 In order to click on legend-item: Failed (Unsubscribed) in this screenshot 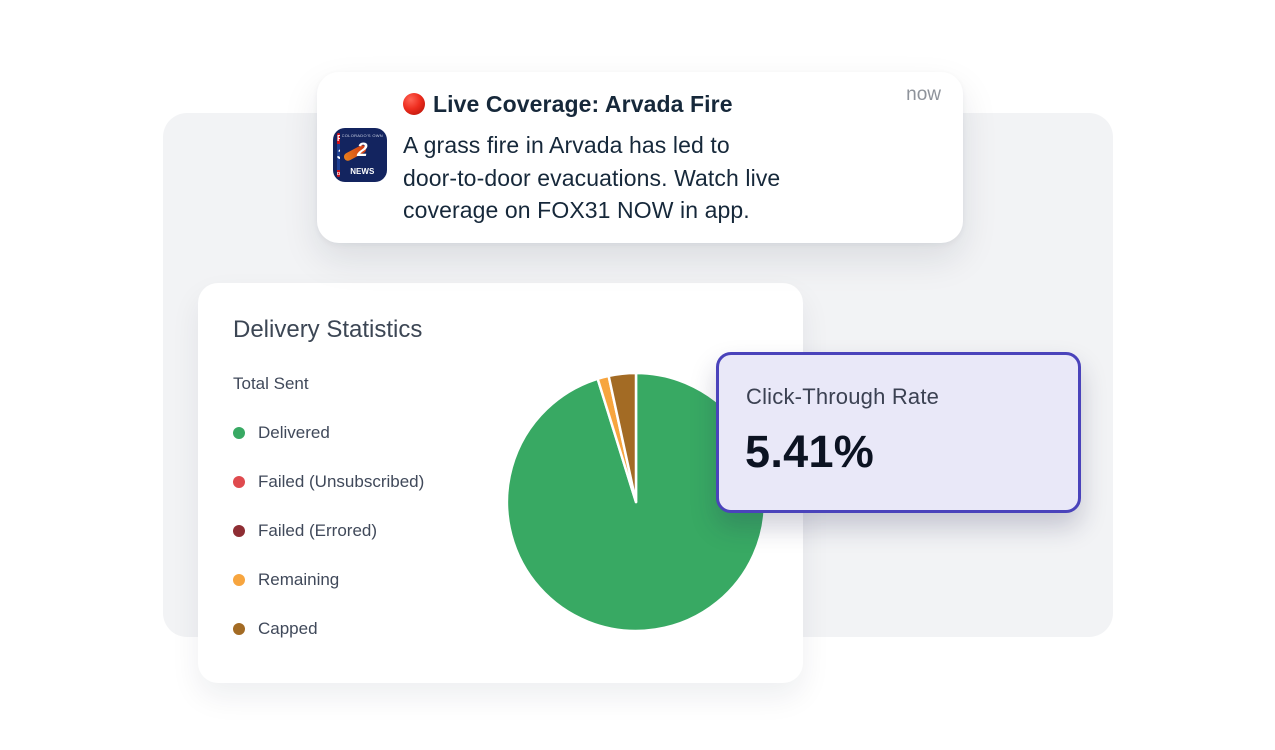, I will do `click(328, 482)`.